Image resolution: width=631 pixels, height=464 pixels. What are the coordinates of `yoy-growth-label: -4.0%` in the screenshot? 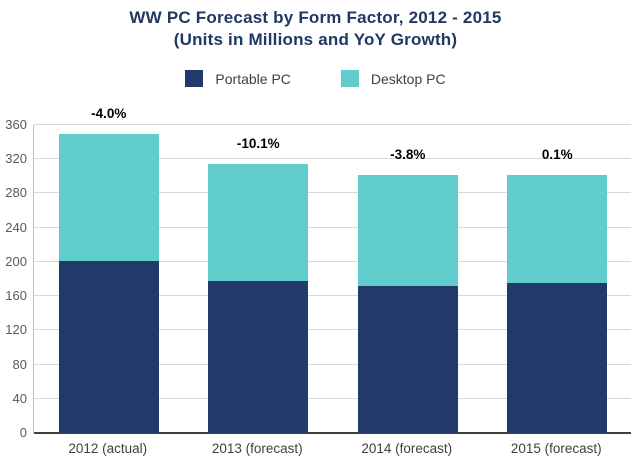 It's located at (109, 113).